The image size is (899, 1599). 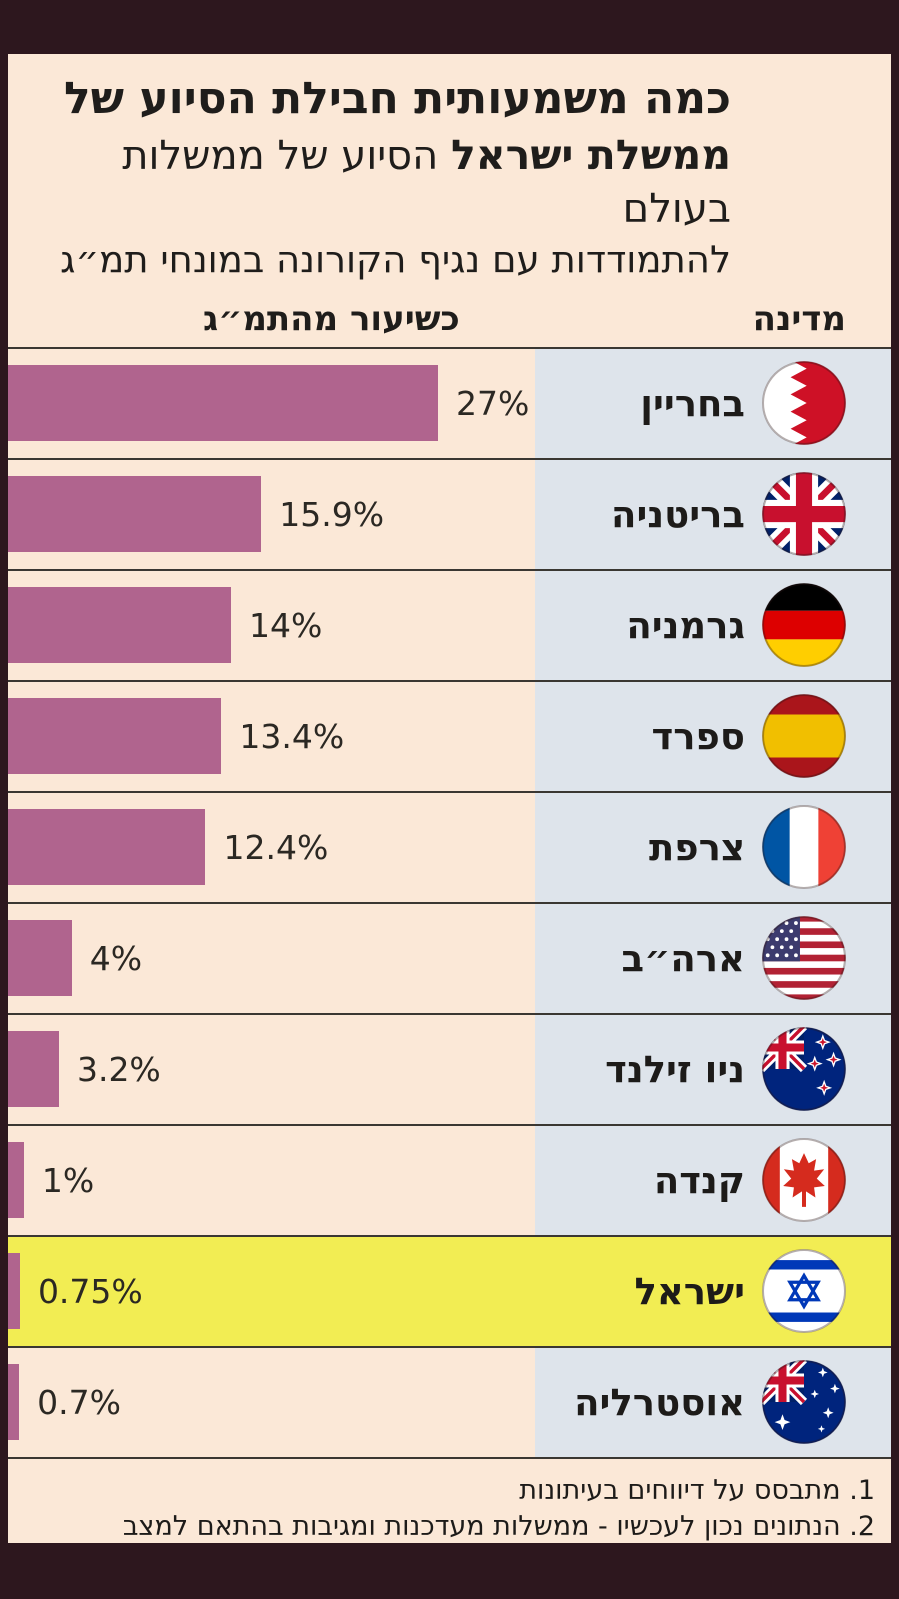 I want to click on country-label: ניו זילנד, so click(x=675, y=1069).